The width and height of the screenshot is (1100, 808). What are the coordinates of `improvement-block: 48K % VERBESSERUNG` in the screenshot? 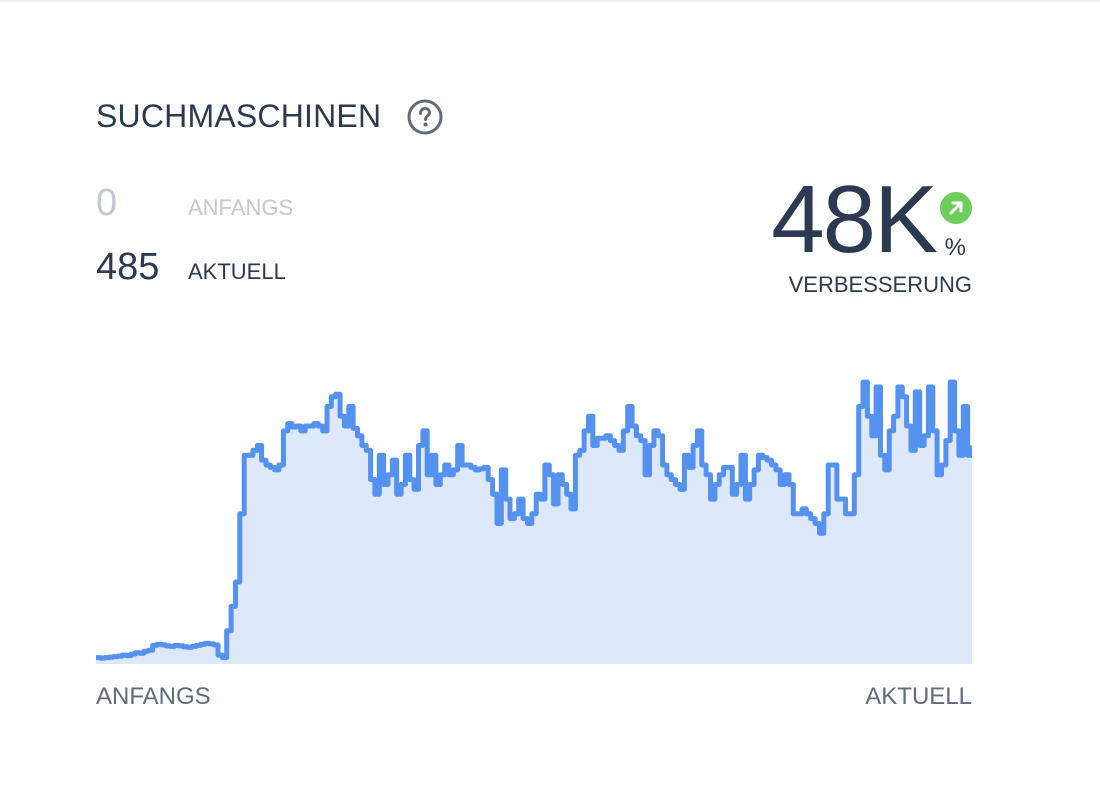 It's located at (842, 234).